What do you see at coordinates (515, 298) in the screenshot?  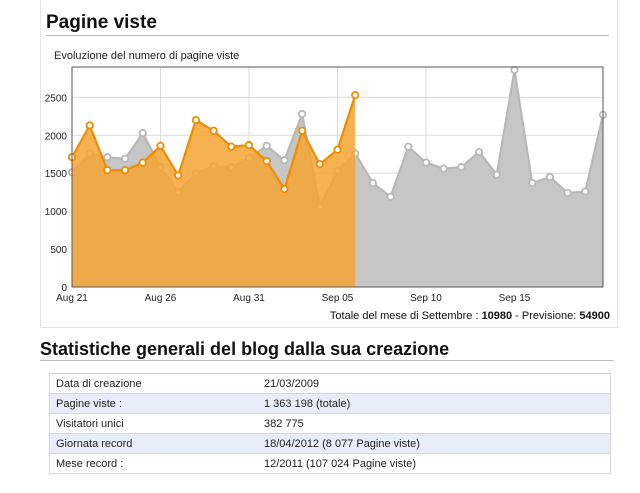 I see `x-tick-label: Sep 15` at bounding box center [515, 298].